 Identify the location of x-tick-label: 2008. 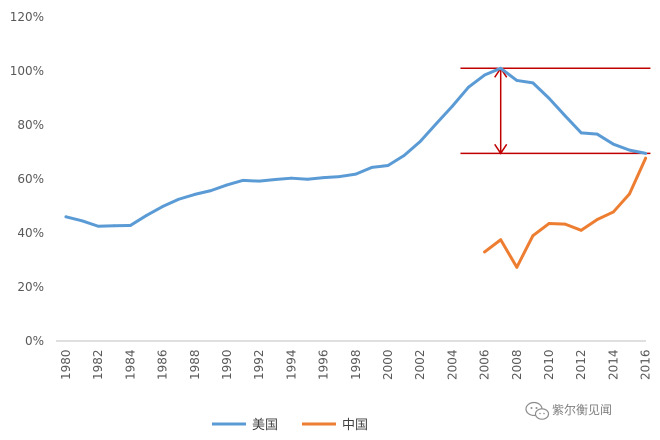
(517, 364).